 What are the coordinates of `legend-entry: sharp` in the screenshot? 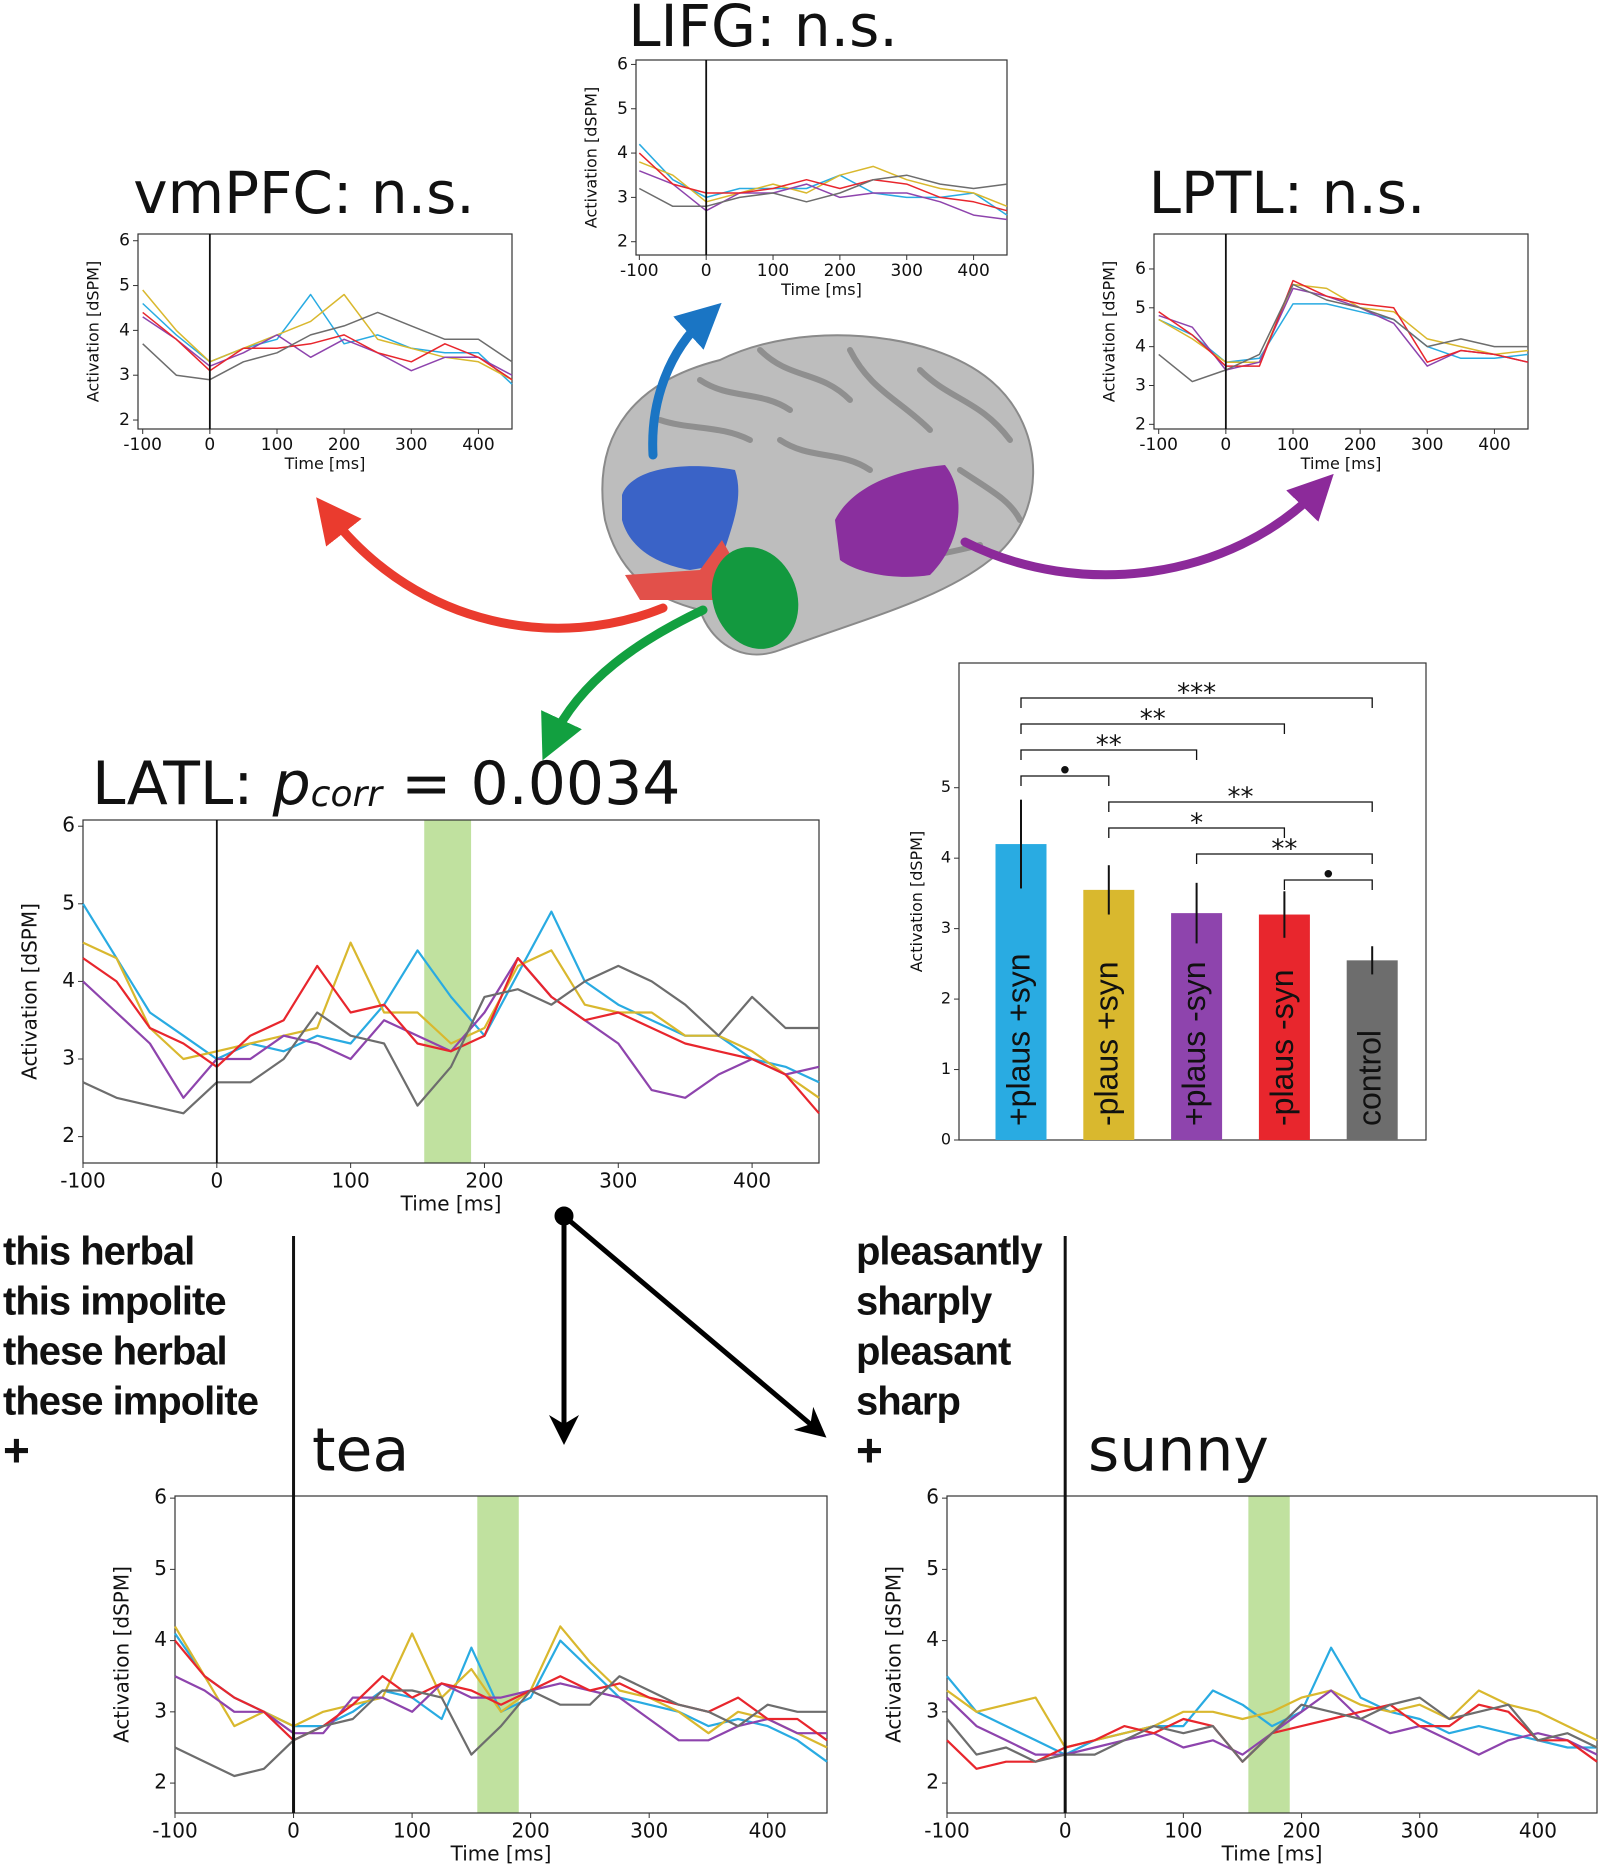 It's located at (908, 1402).